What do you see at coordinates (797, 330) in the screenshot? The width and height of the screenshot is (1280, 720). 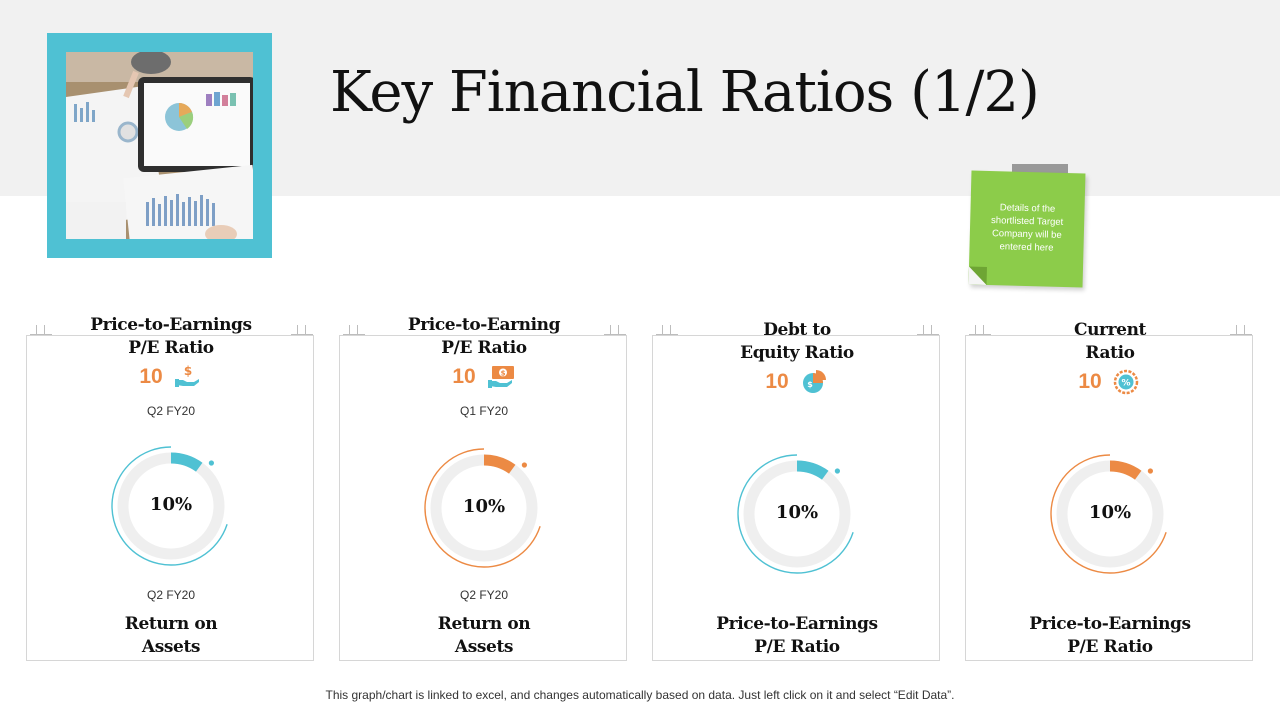 I see `card-heading-line: Debt to` at bounding box center [797, 330].